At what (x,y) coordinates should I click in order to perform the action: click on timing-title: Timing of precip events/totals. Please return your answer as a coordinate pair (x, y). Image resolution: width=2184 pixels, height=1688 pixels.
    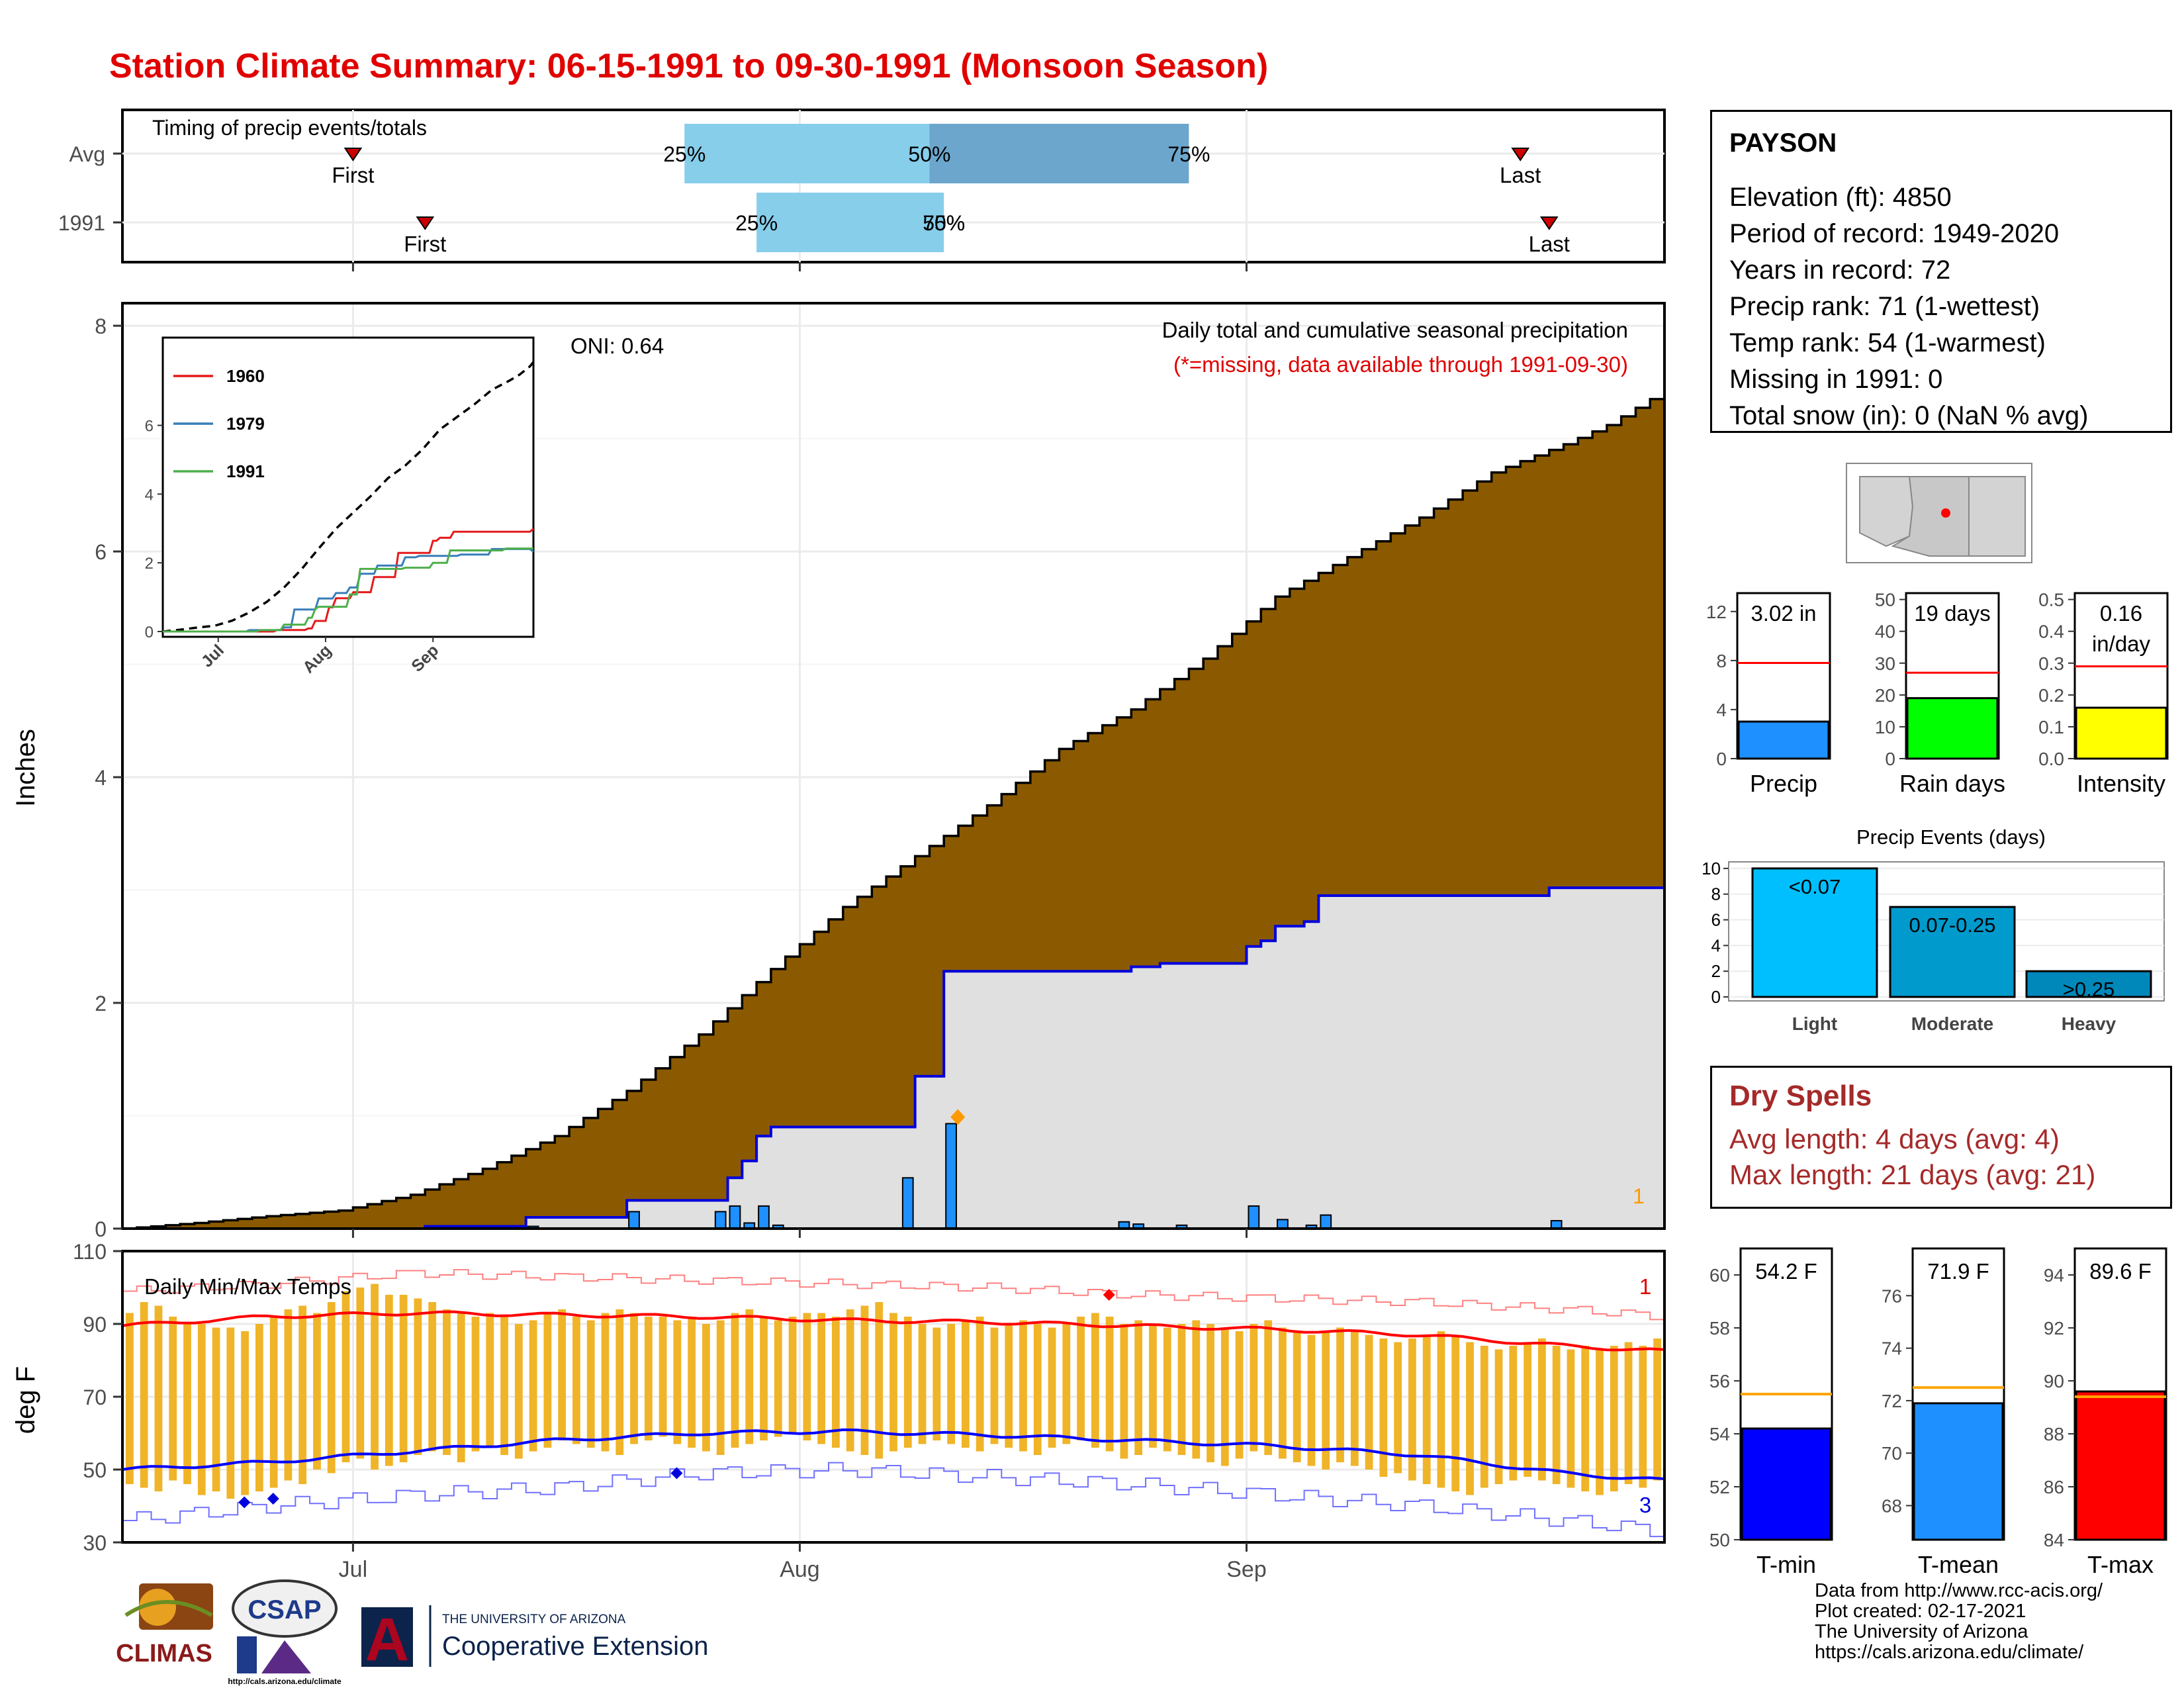
    Looking at the image, I should click on (289, 128).